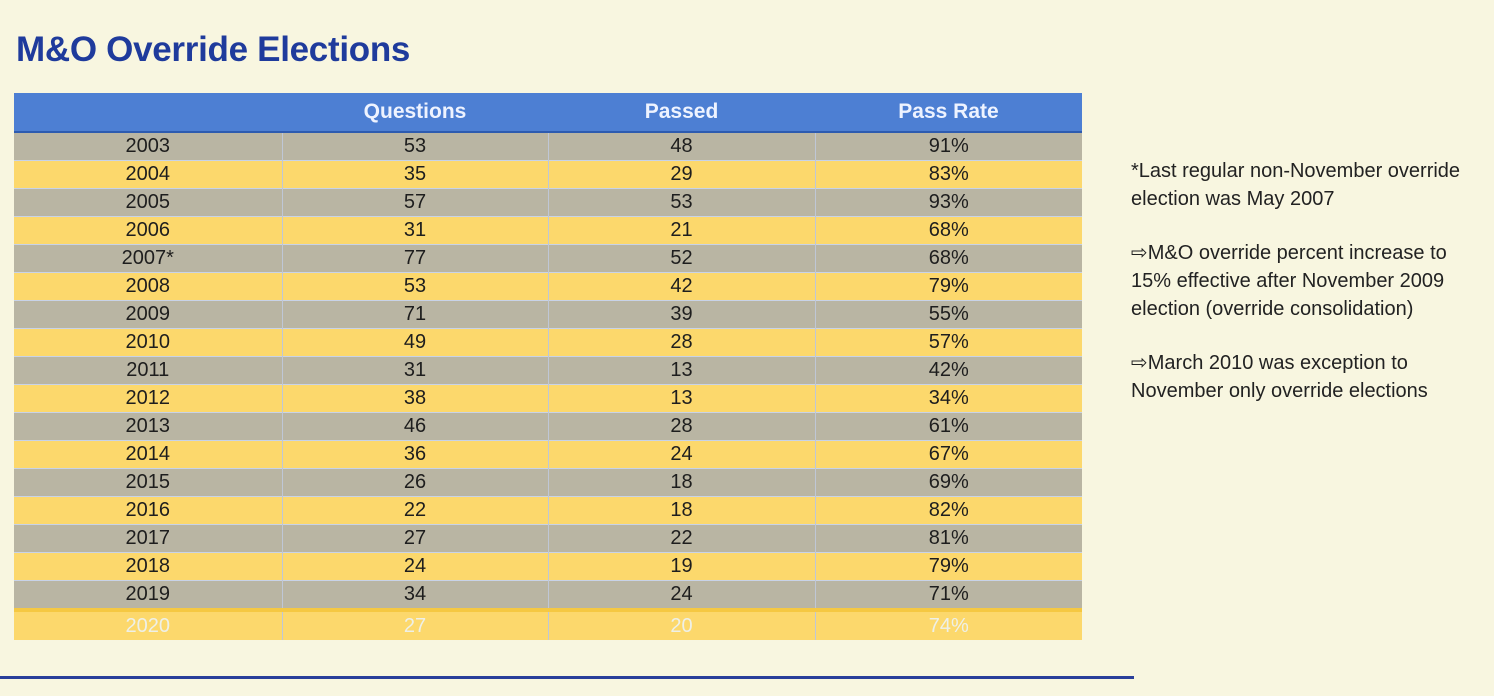  Describe the element at coordinates (414, 566) in the screenshot. I see `cell-questions: 24` at that location.